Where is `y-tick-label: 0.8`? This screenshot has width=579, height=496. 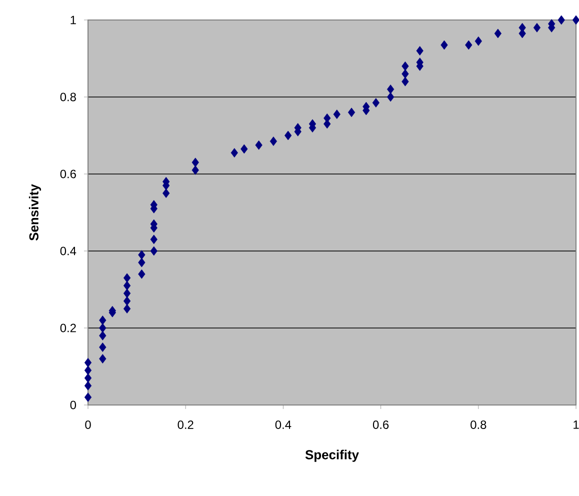 y-tick-label: 0.8 is located at coordinates (68, 97).